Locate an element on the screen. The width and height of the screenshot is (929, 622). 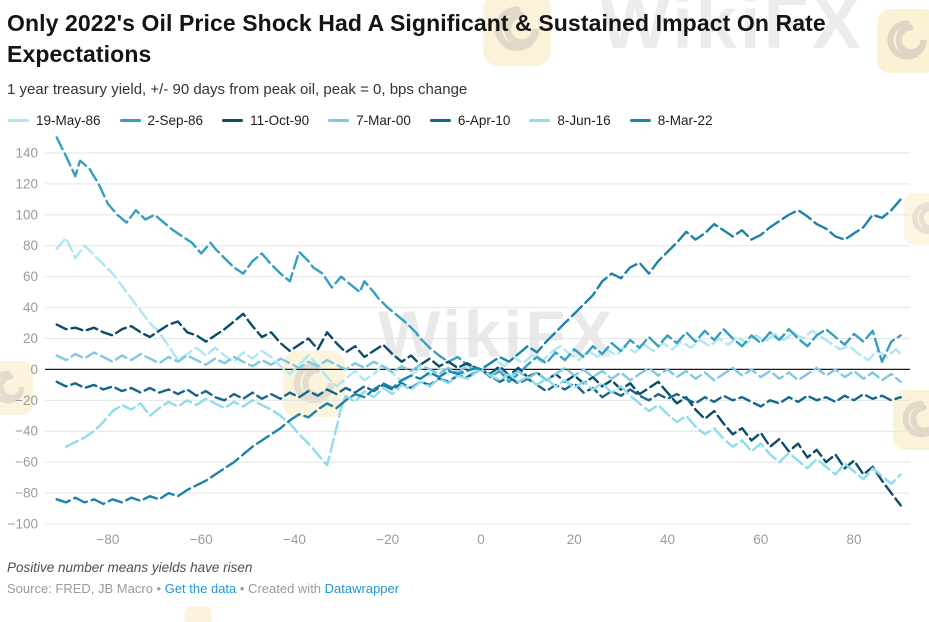
source-text: Source: FRED, JB Macro is located at coordinates (80, 589).